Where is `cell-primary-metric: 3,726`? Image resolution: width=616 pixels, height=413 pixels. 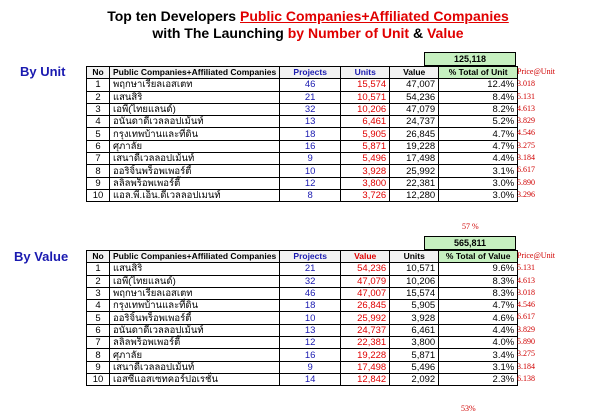
cell-primary-metric: 3,726 is located at coordinates (365, 195).